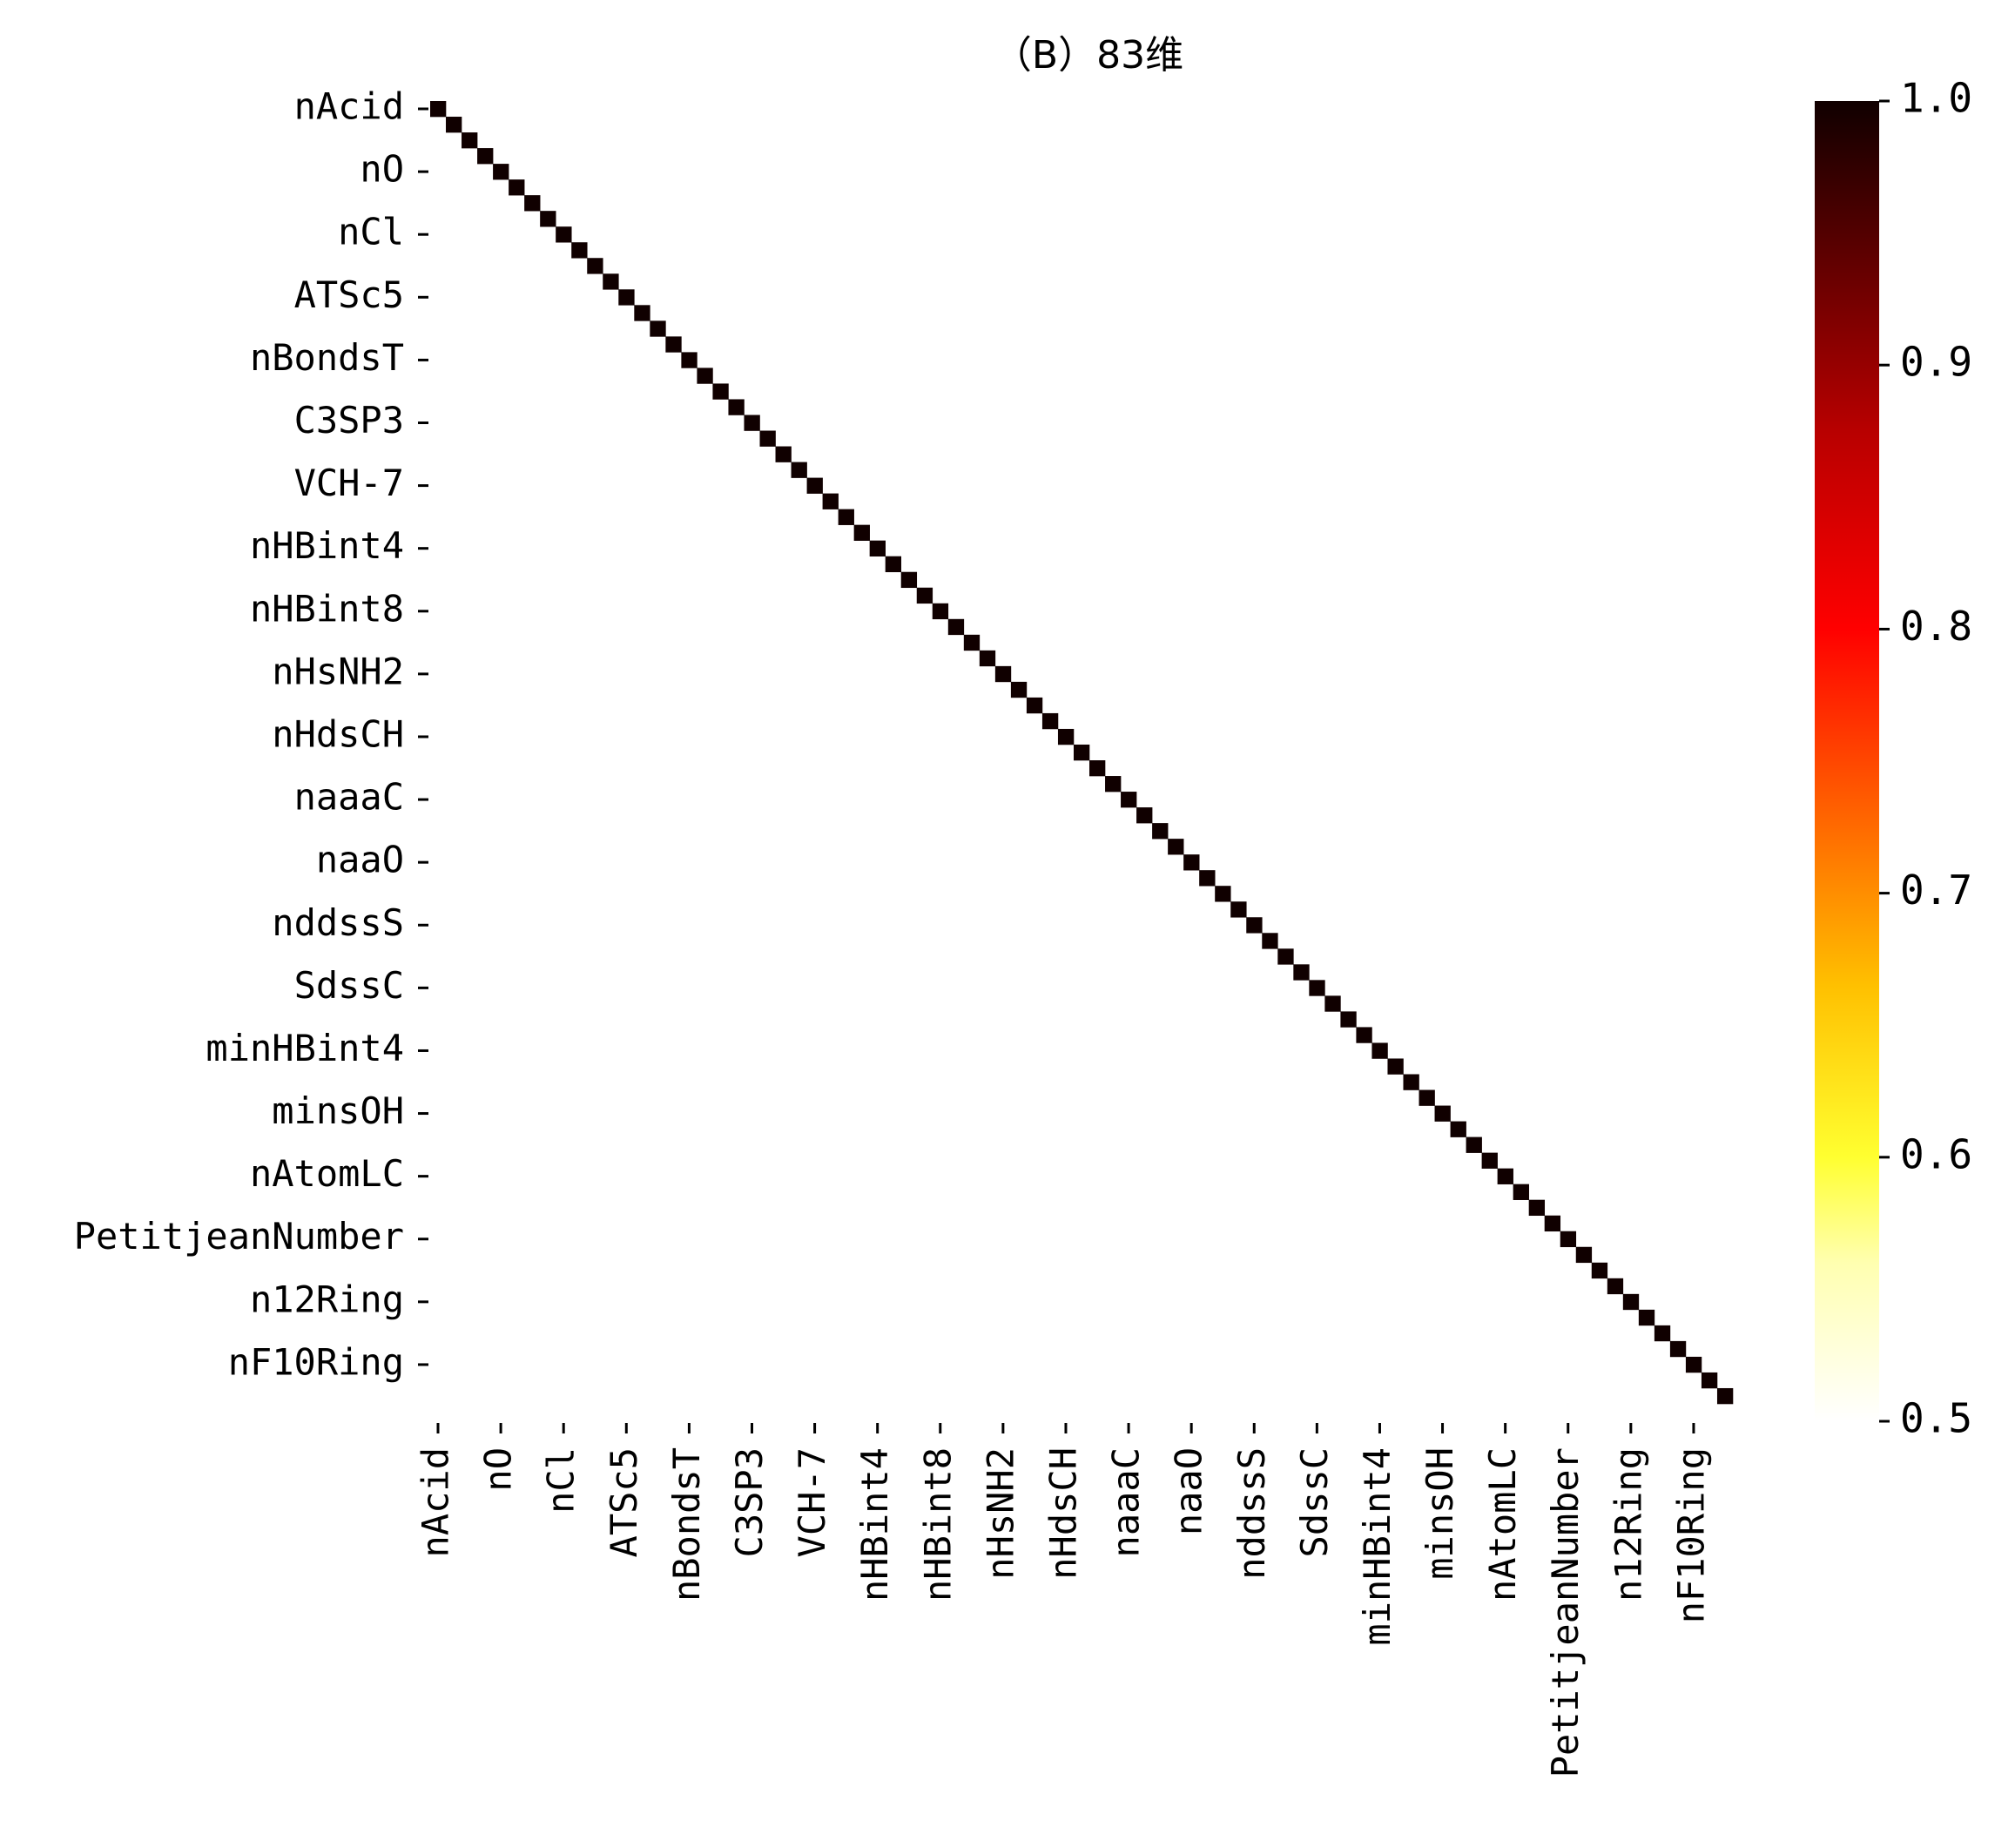  What do you see at coordinates (1126, 1502) in the screenshot?
I see `x-tick-label: naaaC` at bounding box center [1126, 1502].